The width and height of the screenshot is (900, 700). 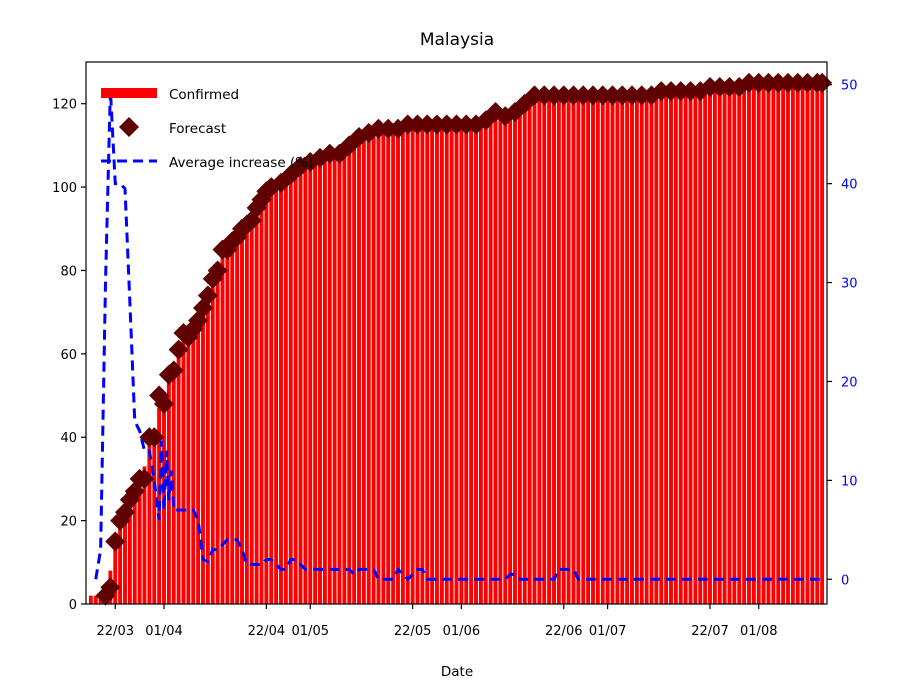 What do you see at coordinates (64, 105) in the screenshot?
I see `y-tick-label: 120` at bounding box center [64, 105].